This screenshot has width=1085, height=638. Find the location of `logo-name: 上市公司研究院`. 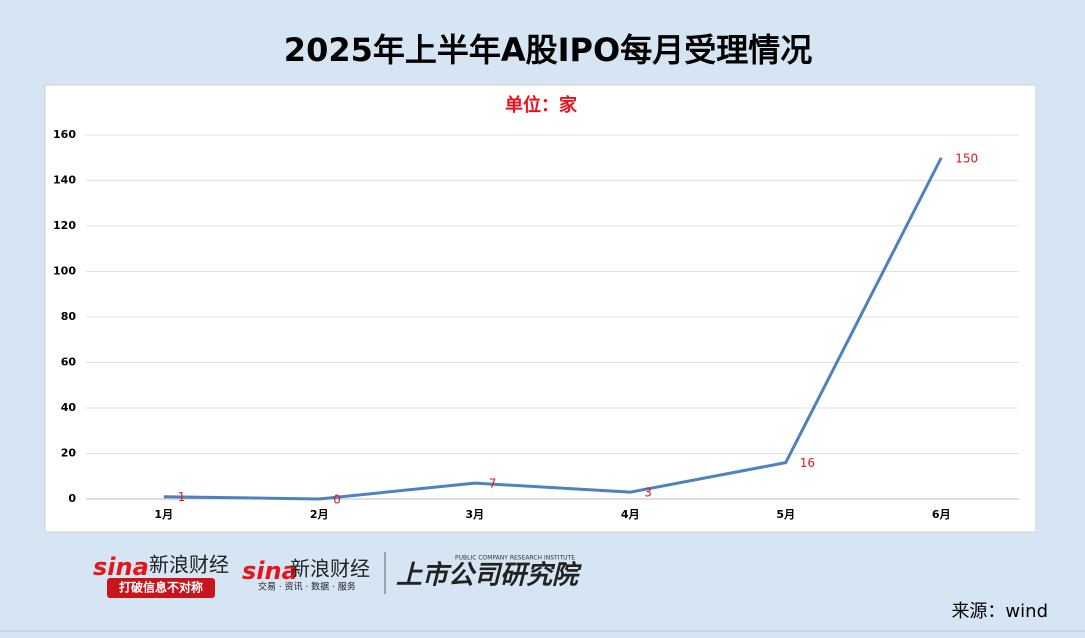

logo-name: 上市公司研究院 is located at coordinates (489, 576).